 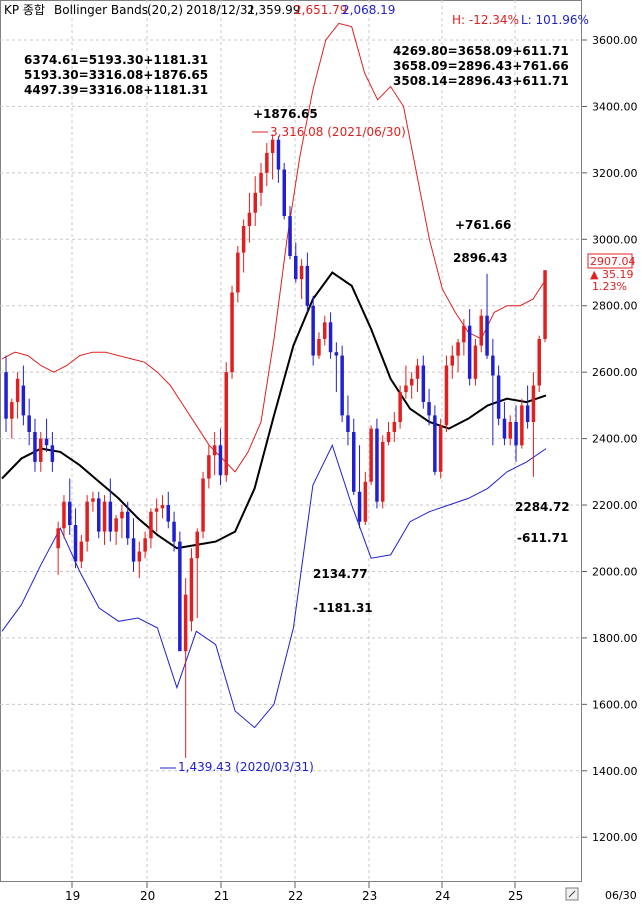 I want to click on annot-low-label: 1,439.43 (2020/03/31), so click(x=246, y=767).